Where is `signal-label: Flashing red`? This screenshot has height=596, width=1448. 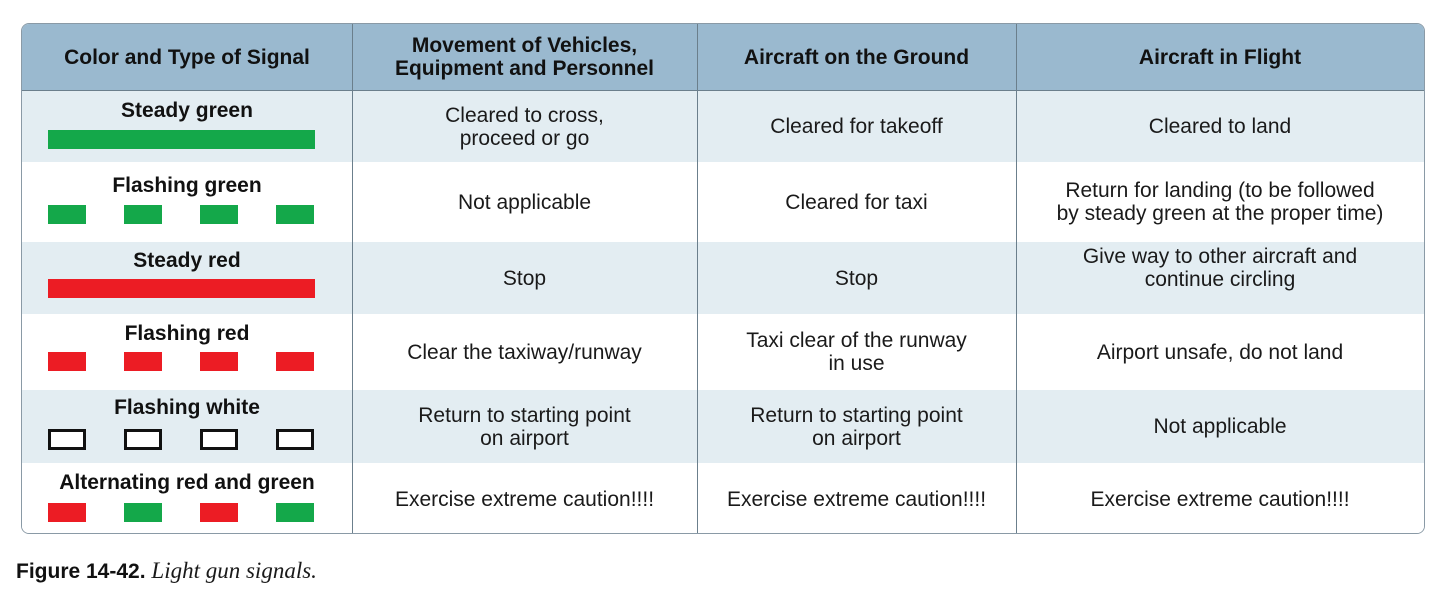
signal-label: Flashing red is located at coordinates (187, 333).